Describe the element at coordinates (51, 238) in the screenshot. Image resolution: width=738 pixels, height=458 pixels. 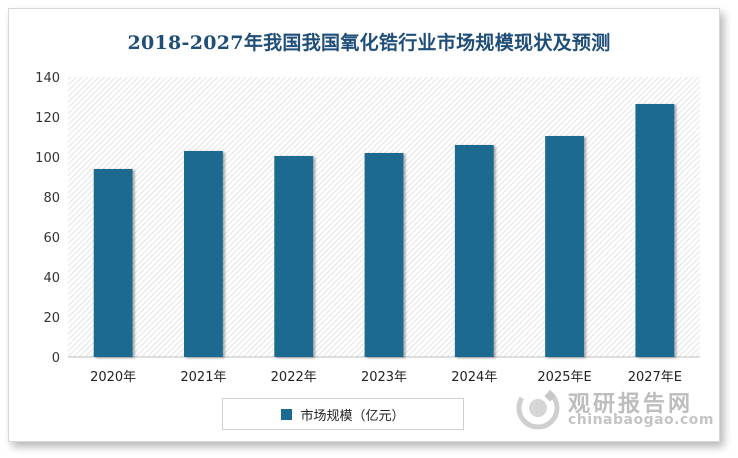
I see `y-tick-label: 60` at that location.